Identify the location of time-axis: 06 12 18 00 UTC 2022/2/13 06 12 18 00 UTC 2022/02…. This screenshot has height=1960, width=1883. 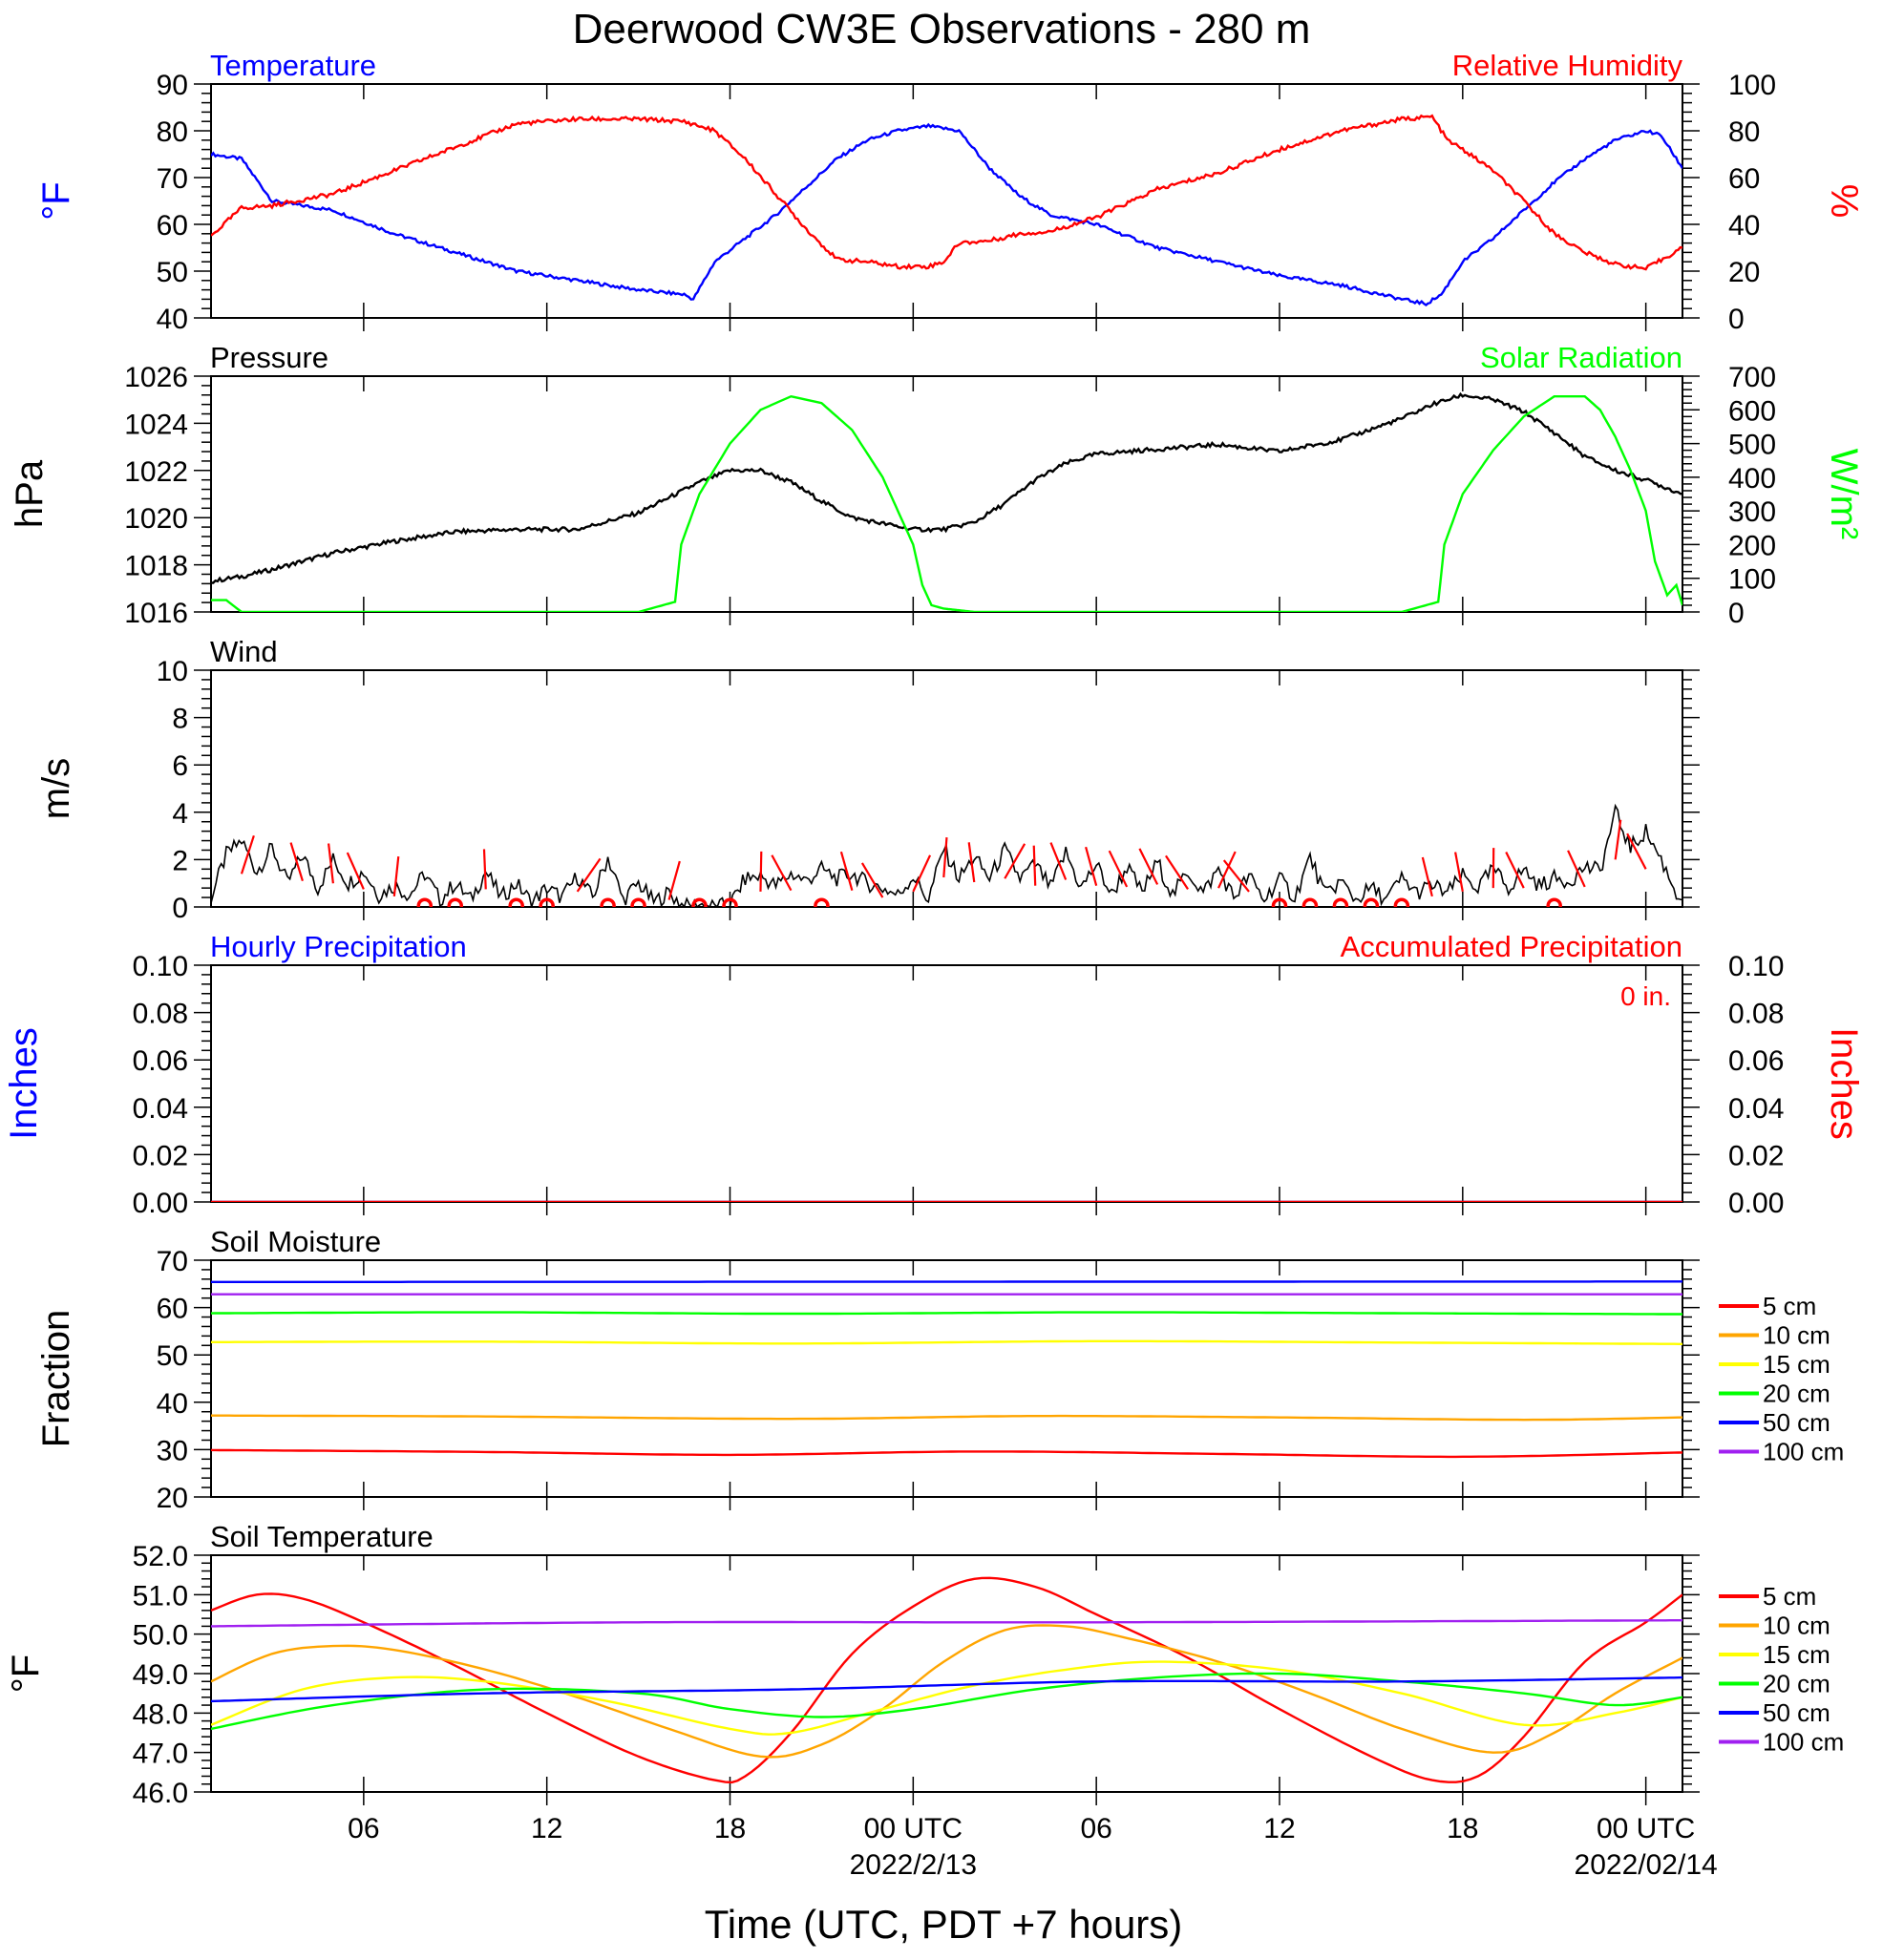
(1033, 1847).